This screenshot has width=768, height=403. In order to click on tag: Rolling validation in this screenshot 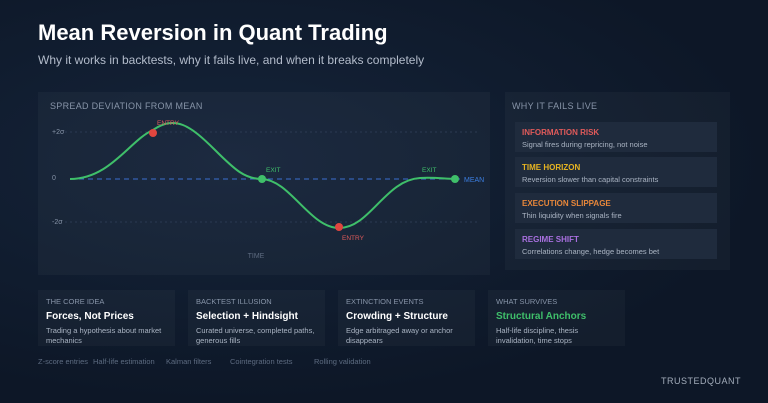, I will do `click(342, 361)`.